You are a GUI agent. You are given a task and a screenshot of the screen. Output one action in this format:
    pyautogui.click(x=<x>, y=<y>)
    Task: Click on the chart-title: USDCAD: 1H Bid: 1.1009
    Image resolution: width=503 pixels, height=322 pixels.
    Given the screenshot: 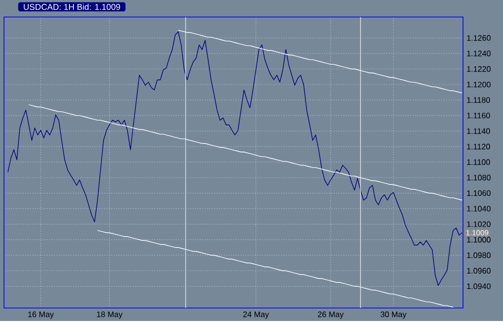 What is the action you would take?
    pyautogui.click(x=72, y=7)
    